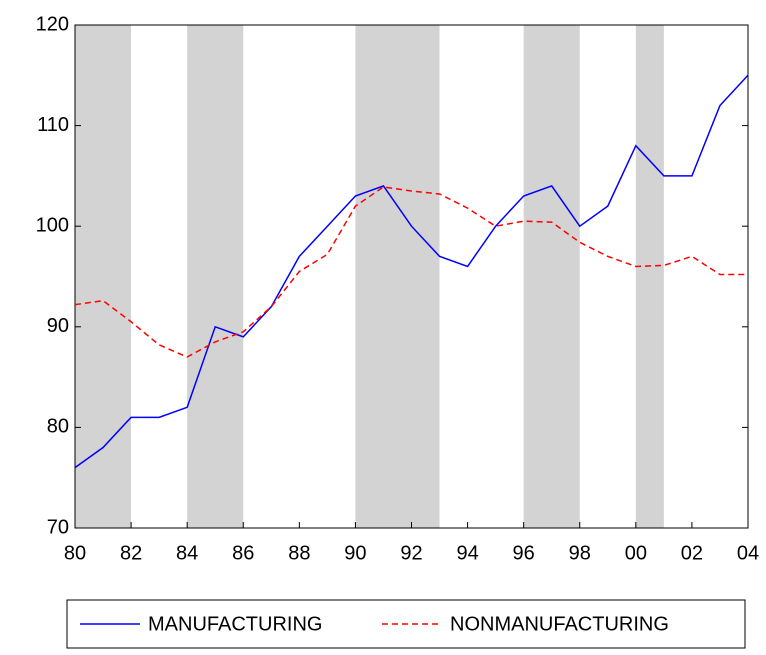 Image resolution: width=766 pixels, height=655 pixels. Describe the element at coordinates (524, 553) in the screenshot. I see `x-tick-label: 96` at that location.